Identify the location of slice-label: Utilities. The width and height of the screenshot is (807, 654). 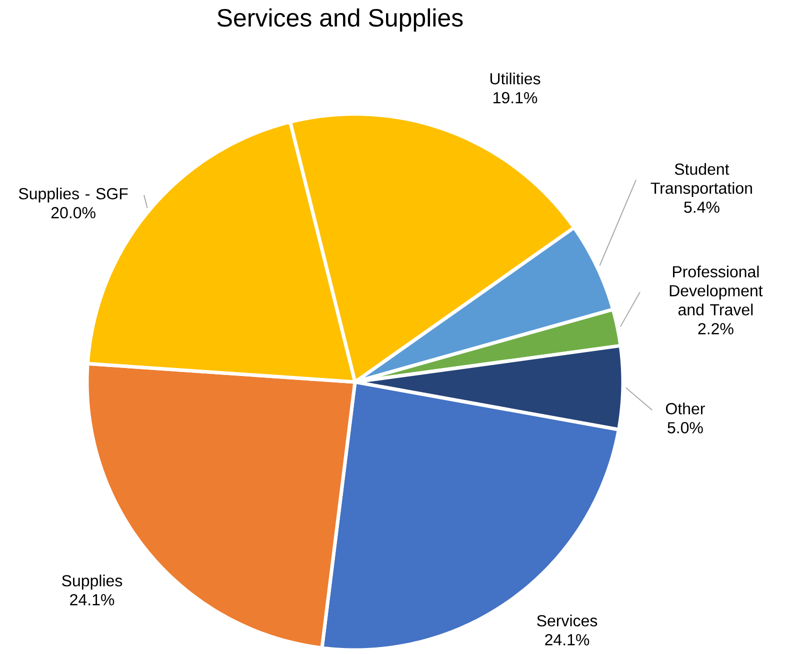
(515, 78).